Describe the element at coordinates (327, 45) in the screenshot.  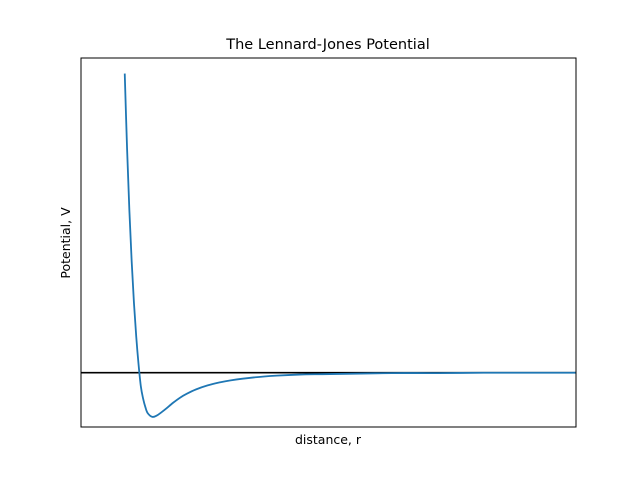
I see `chart-title: The Lennard-Jones Potential` at that location.